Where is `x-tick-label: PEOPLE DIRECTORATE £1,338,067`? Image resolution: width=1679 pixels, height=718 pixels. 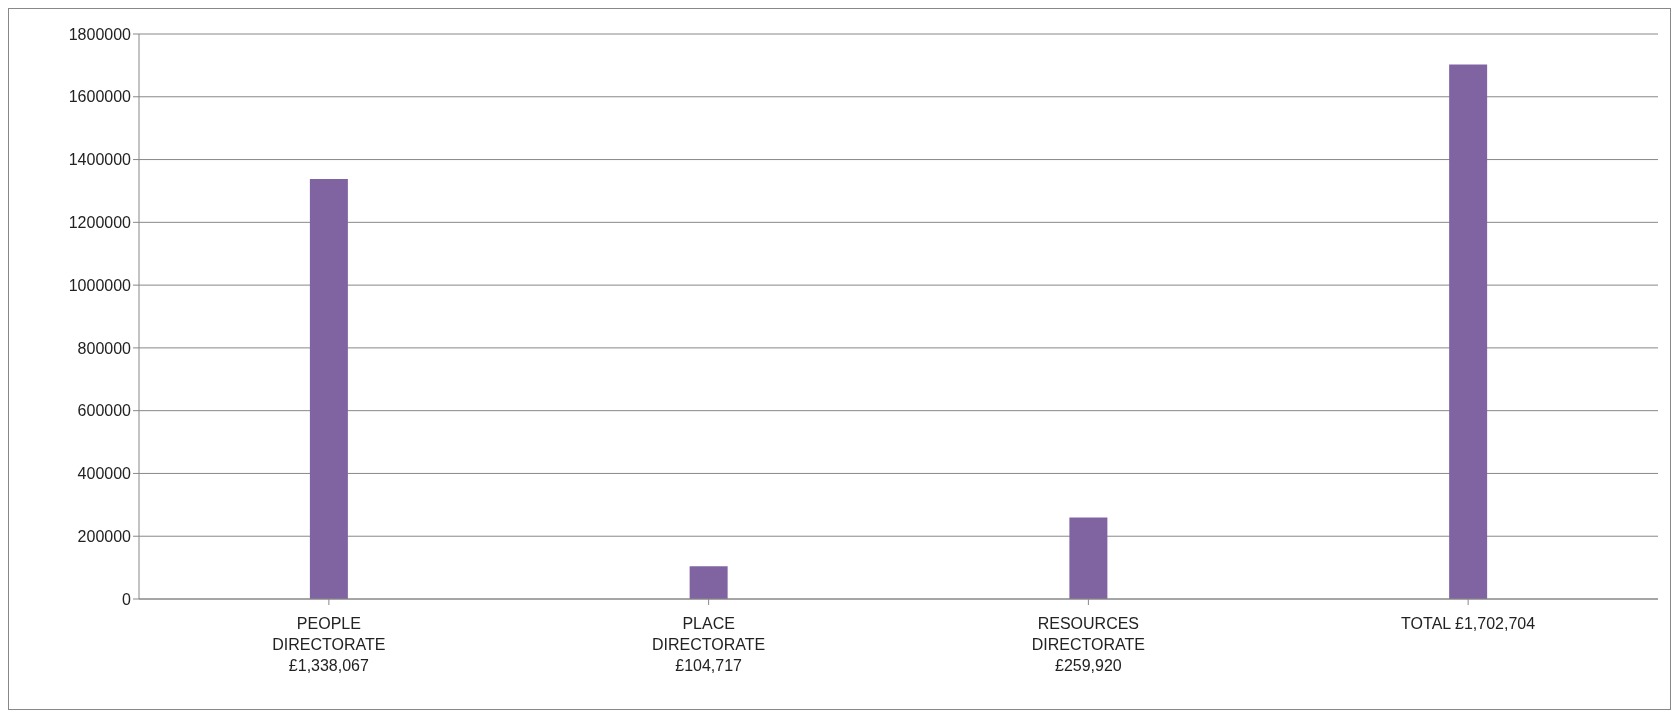 x-tick-label: PEOPLE DIRECTORATE £1,338,067 is located at coordinates (329, 644).